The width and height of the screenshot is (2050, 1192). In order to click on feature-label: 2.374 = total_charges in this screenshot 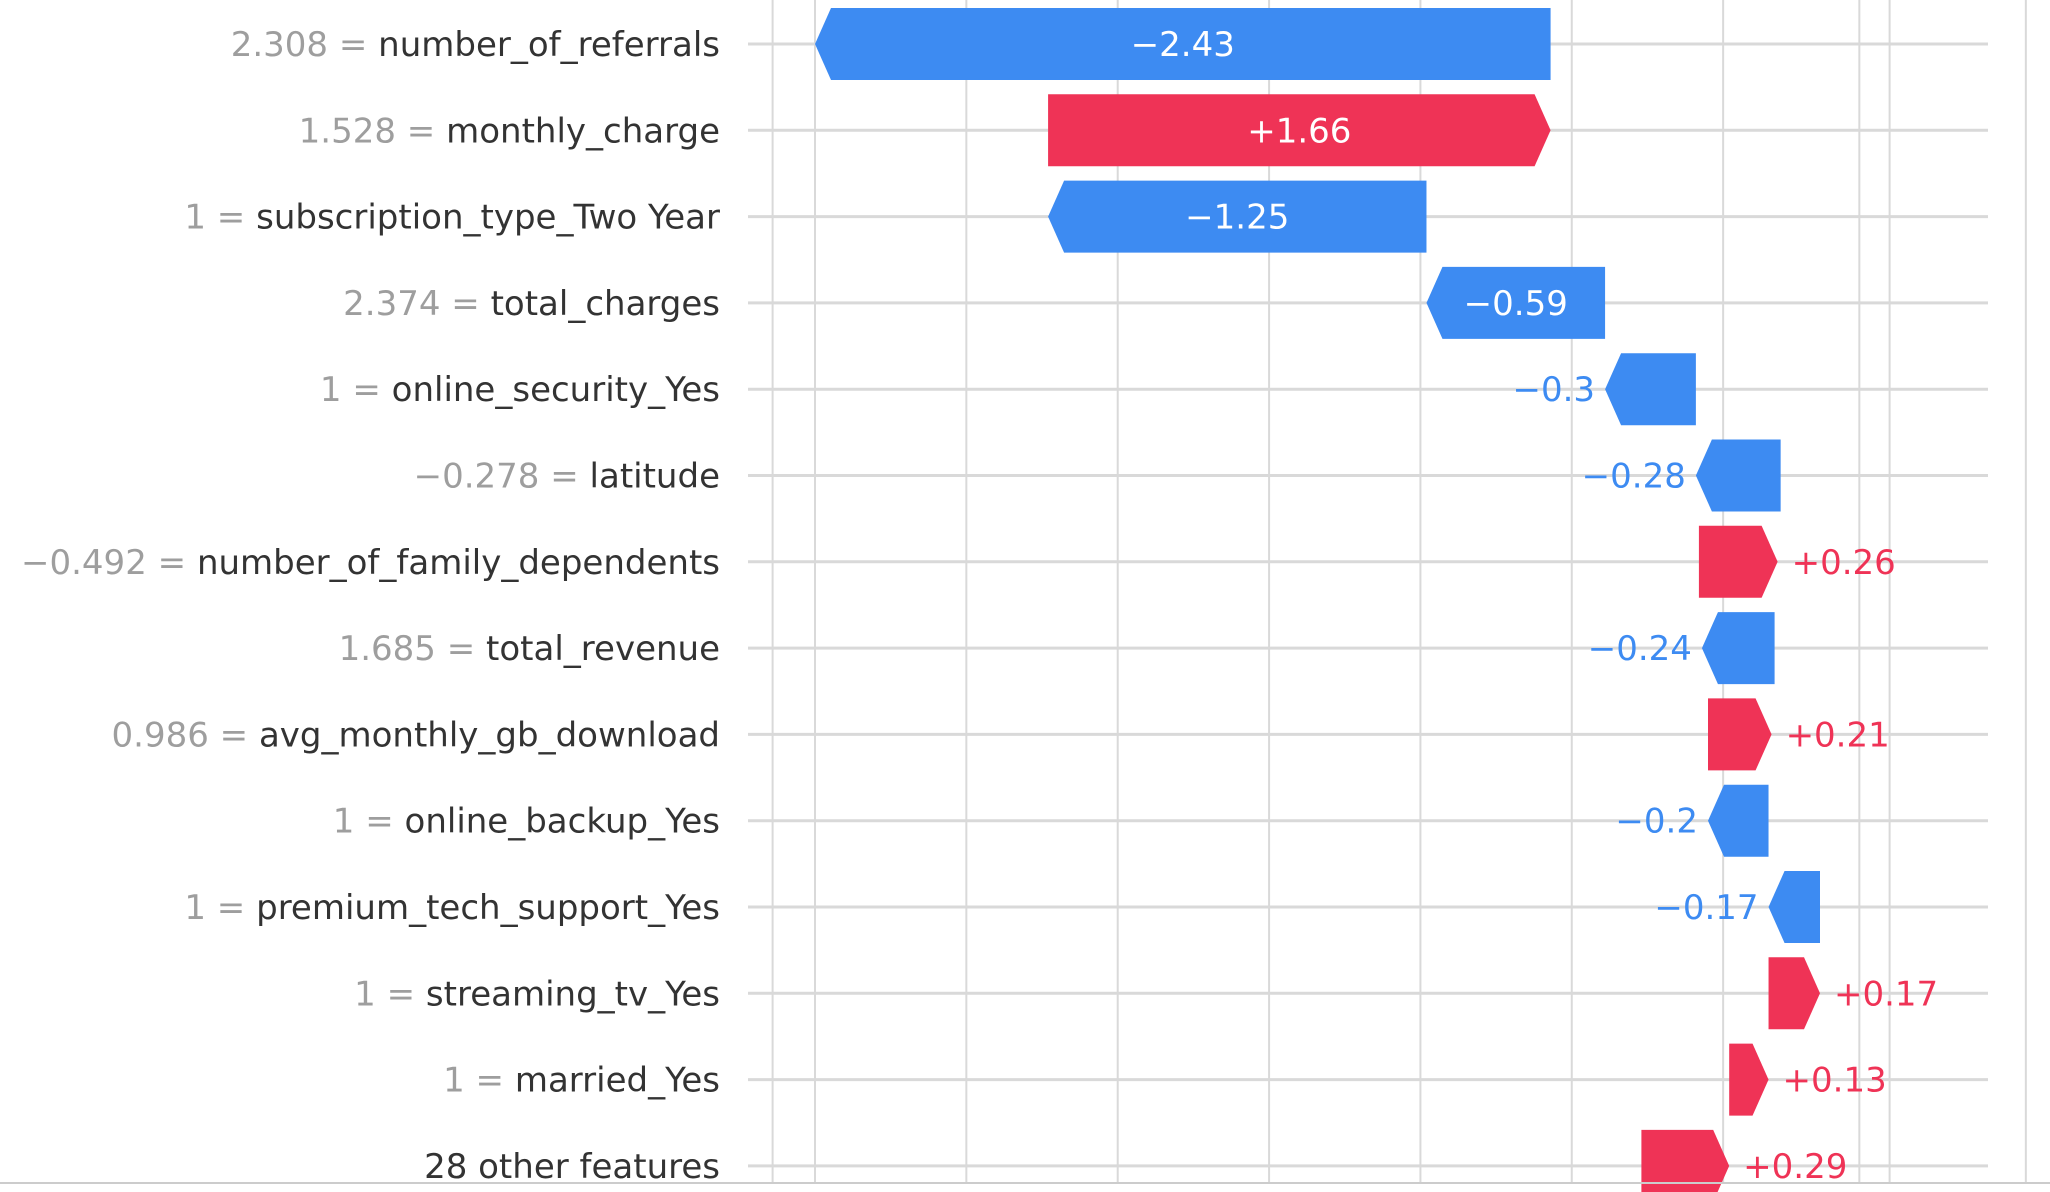, I will do `click(531, 304)`.